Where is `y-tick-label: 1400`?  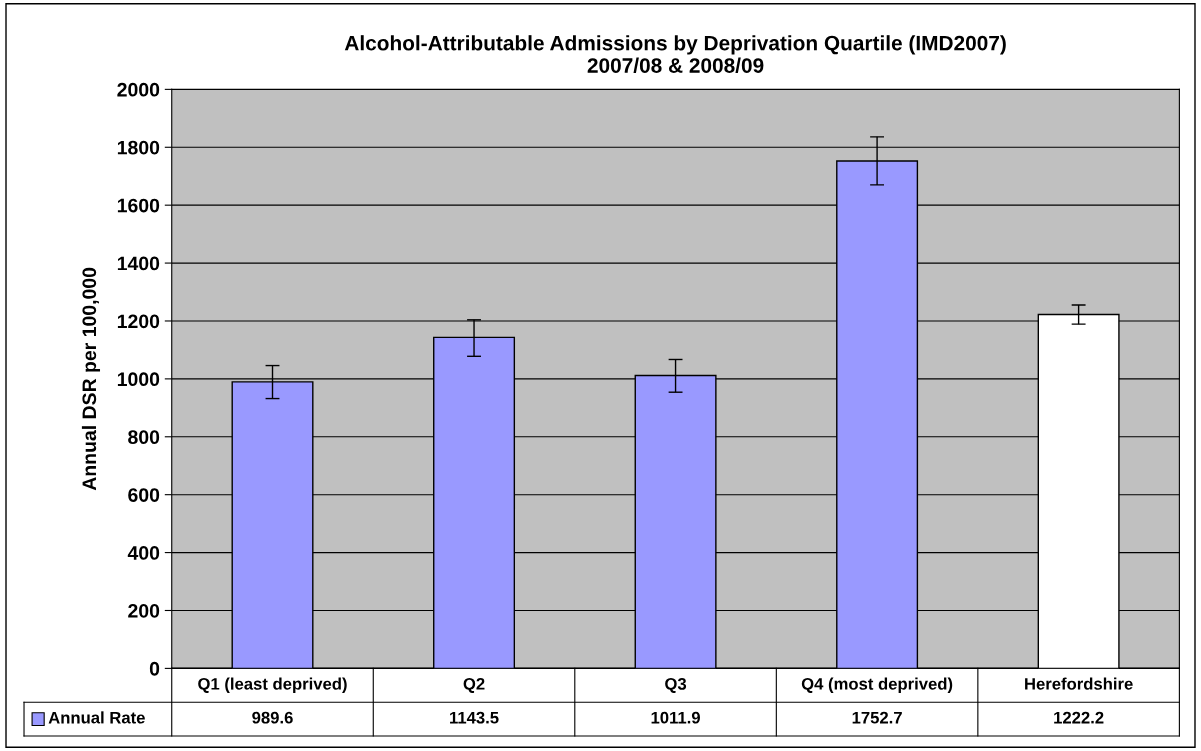 y-tick-label: 1400 is located at coordinates (138, 263).